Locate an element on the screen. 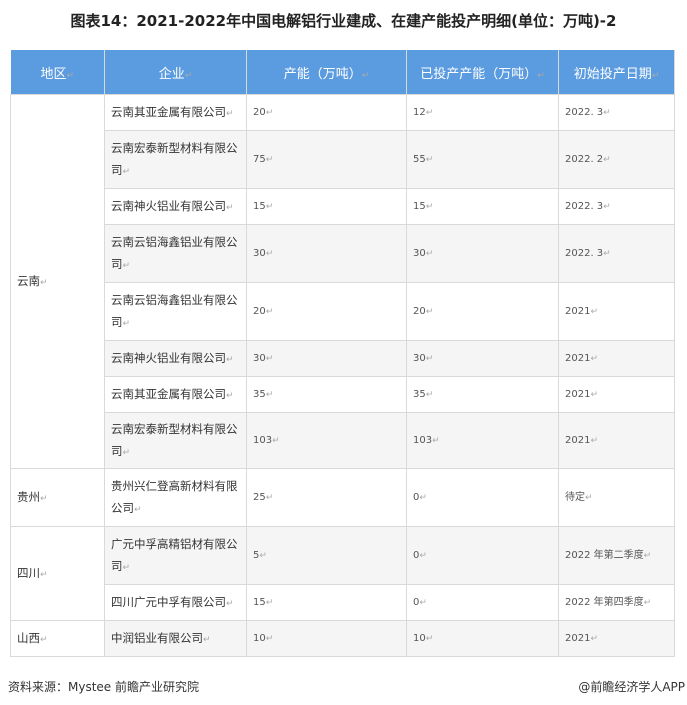 Image resolution: width=687 pixels, height=705 pixels. credit: @前瞻经济学人APP is located at coordinates (631, 687).